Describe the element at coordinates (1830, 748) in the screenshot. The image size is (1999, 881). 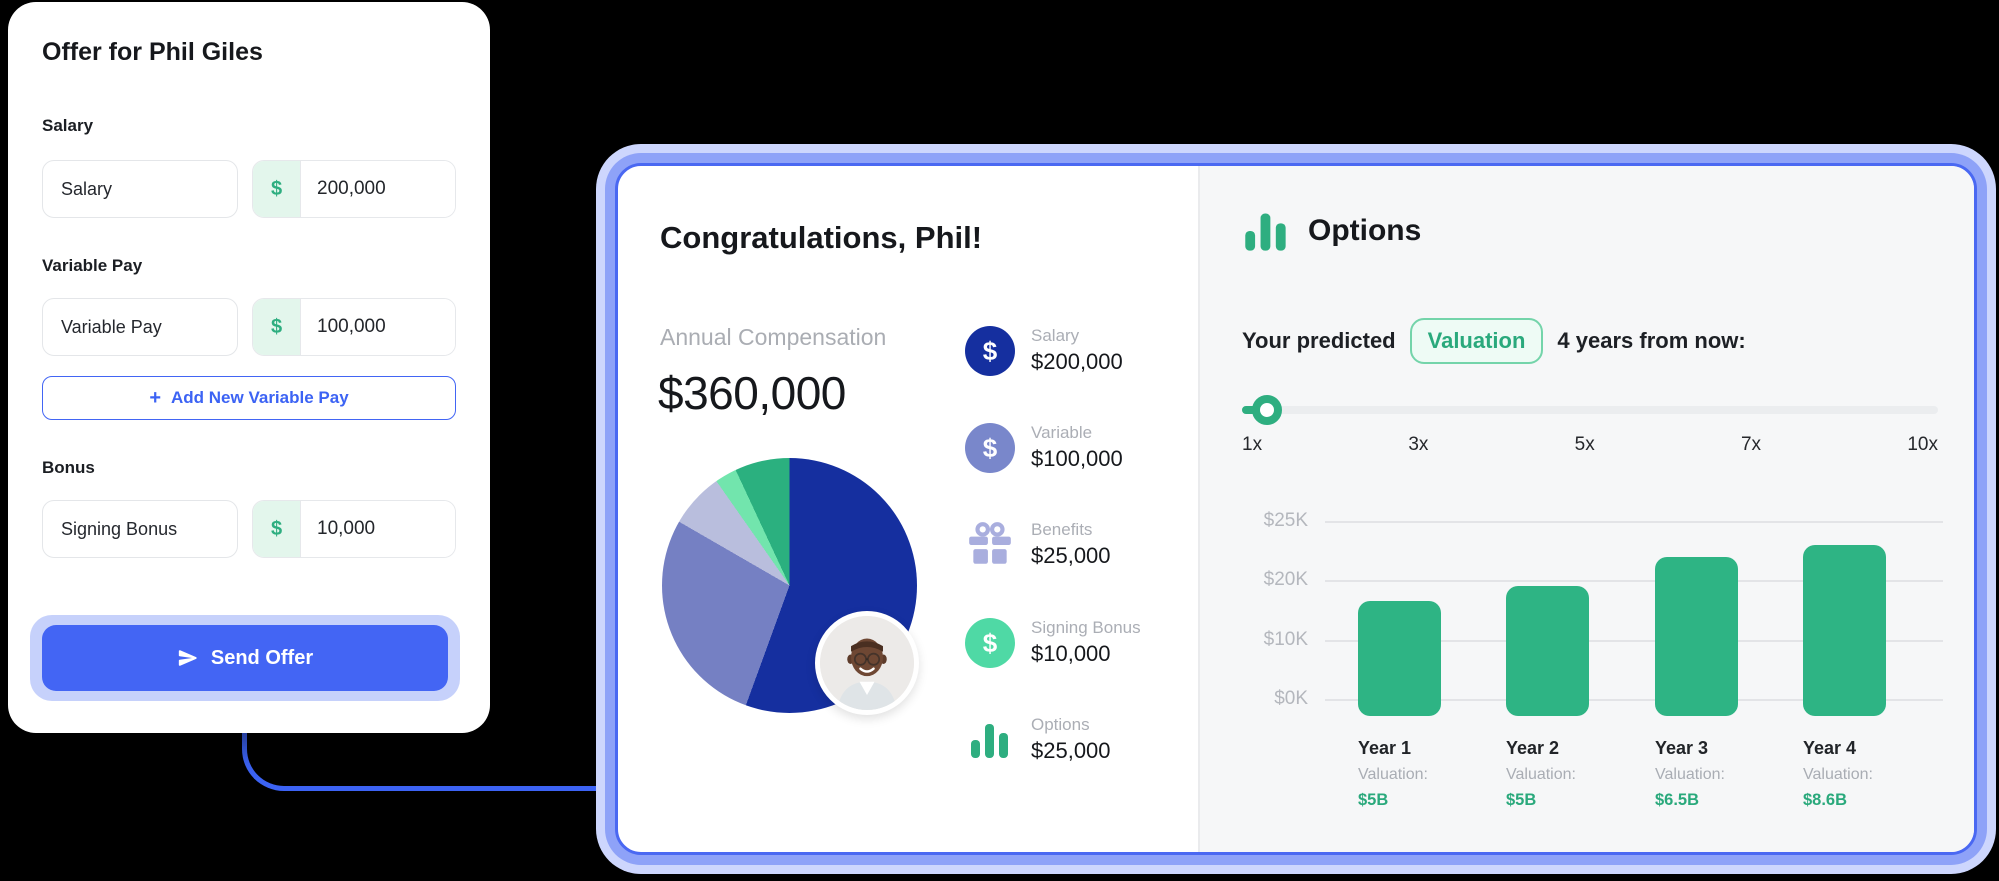
I see `bar-category-label: Year 4` at that location.